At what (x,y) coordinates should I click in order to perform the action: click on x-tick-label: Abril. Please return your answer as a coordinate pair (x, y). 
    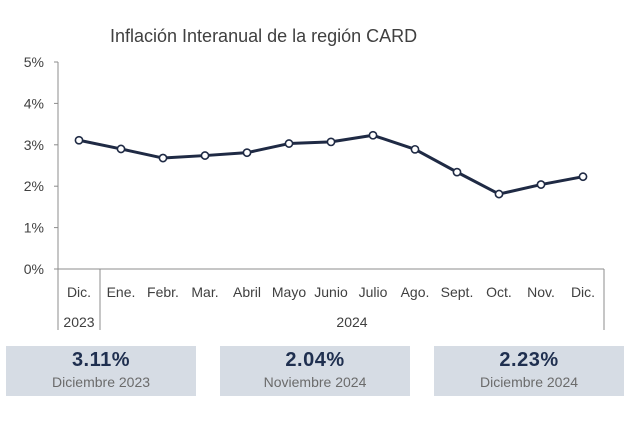
    Looking at the image, I should click on (247, 292).